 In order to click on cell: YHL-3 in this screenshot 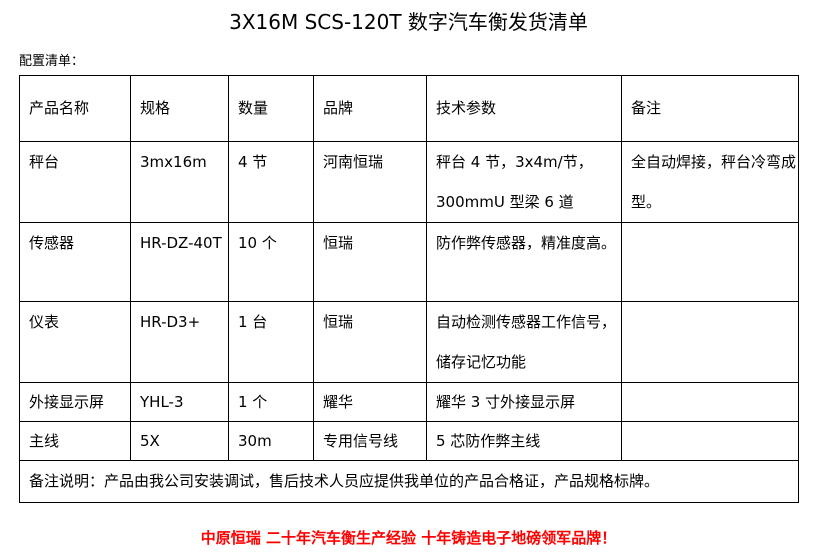, I will do `click(179, 402)`.